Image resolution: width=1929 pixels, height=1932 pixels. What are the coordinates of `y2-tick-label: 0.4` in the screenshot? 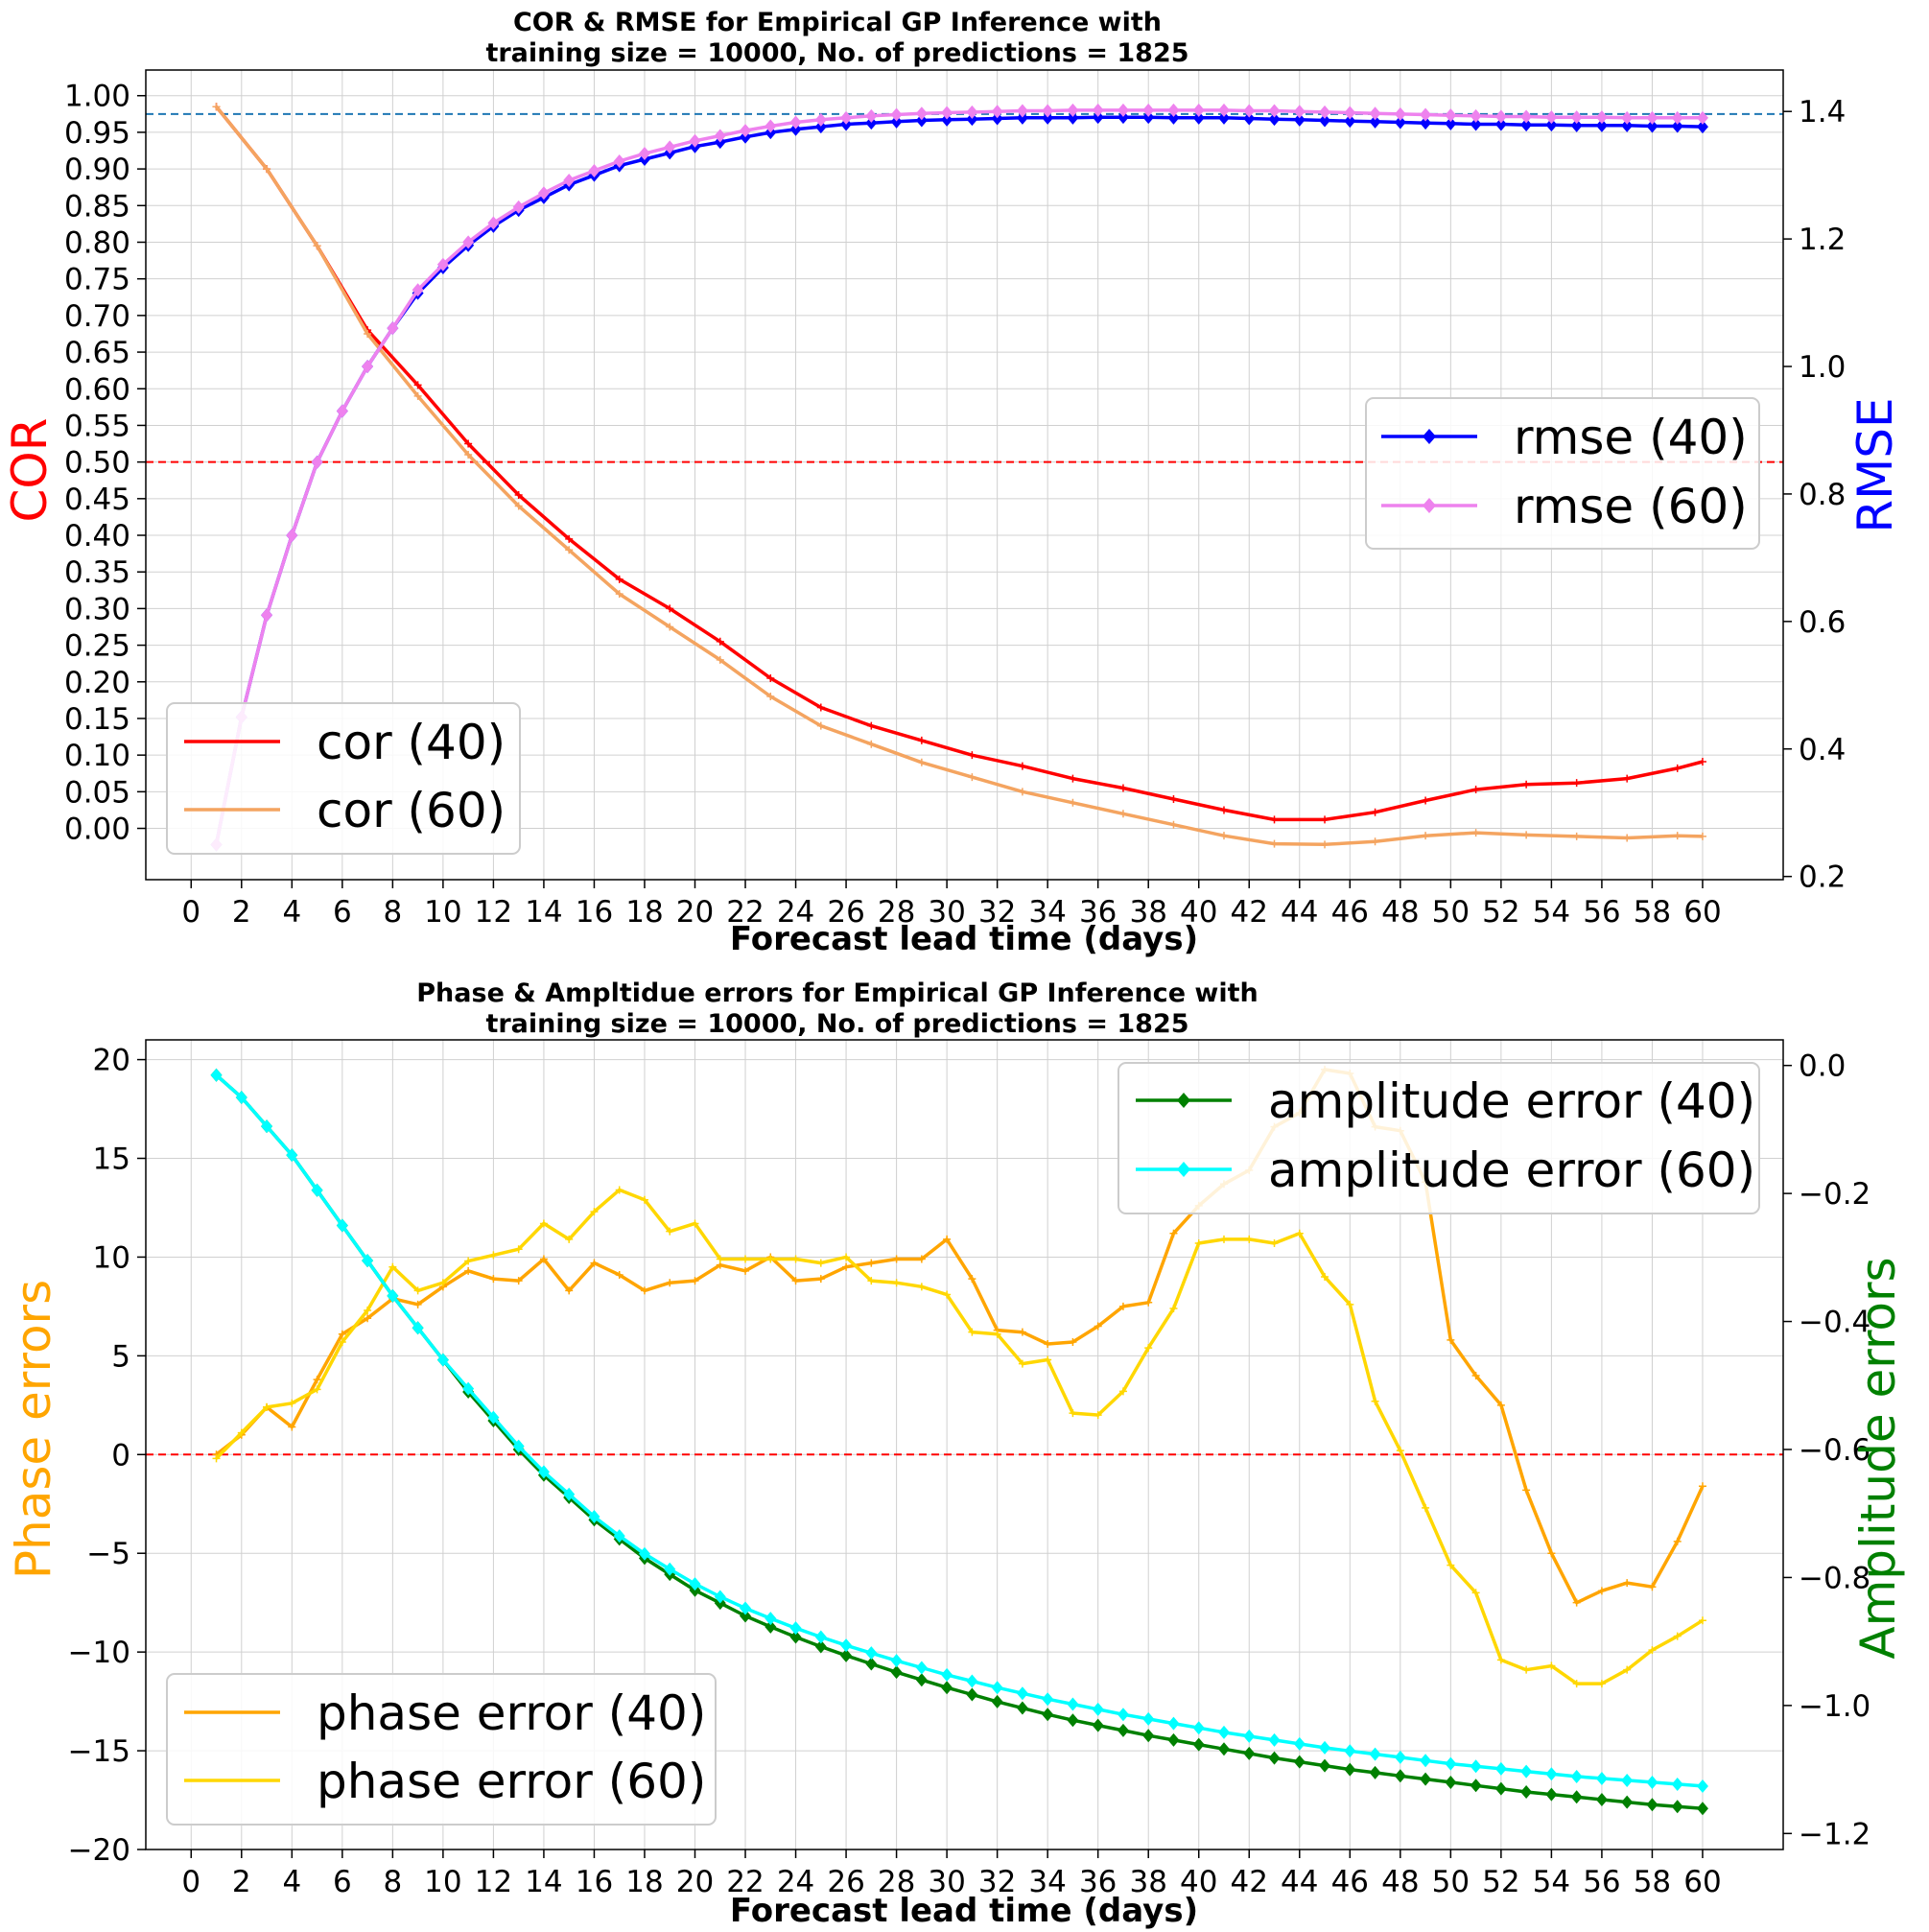 It's located at (1823, 750).